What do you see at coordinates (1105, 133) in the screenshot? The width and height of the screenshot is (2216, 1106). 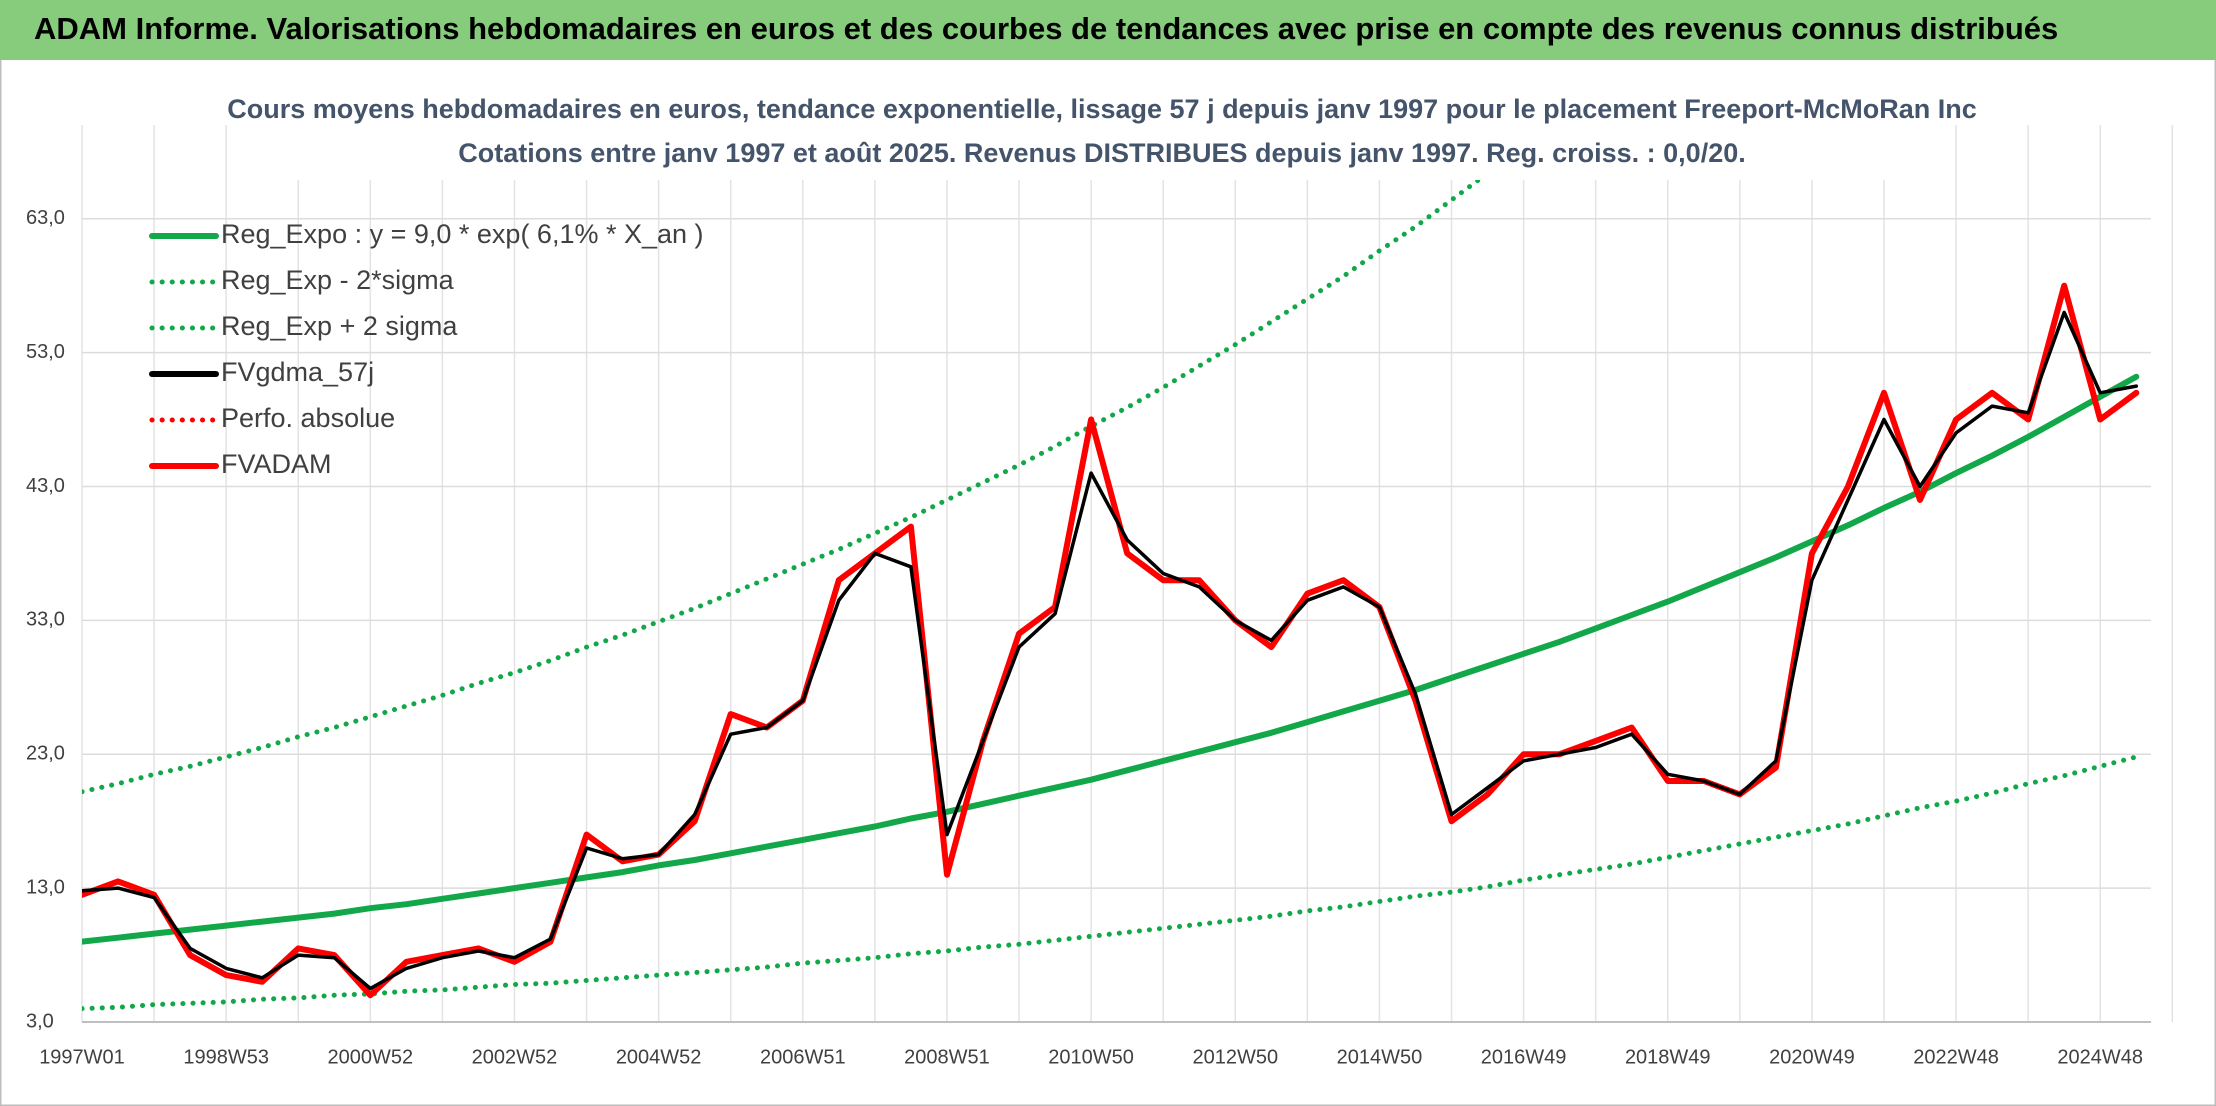 I see `title-background` at bounding box center [1105, 133].